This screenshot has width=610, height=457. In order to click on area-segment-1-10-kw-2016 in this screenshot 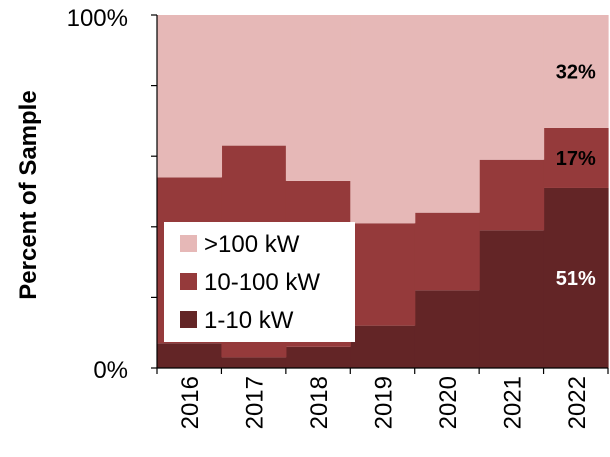, I will do `click(190, 355)`.